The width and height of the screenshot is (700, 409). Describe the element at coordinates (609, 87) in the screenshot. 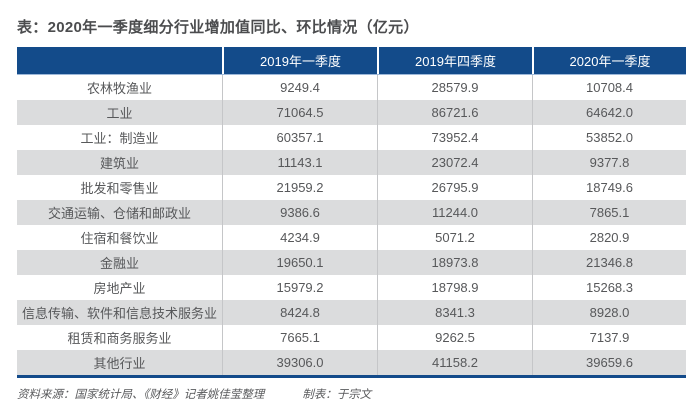

I see `cell-2020q1: 10708.4` at that location.